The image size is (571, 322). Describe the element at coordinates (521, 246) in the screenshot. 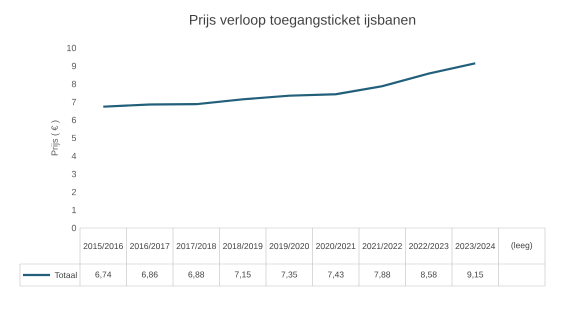

I see `x-tick-label: (leeg)` at that location.